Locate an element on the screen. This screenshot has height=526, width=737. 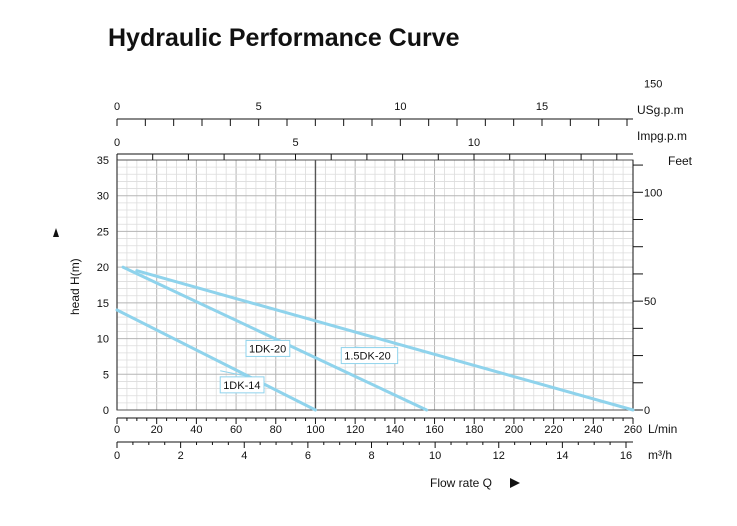
lmin-tick-label: 200 is located at coordinates (514, 430).